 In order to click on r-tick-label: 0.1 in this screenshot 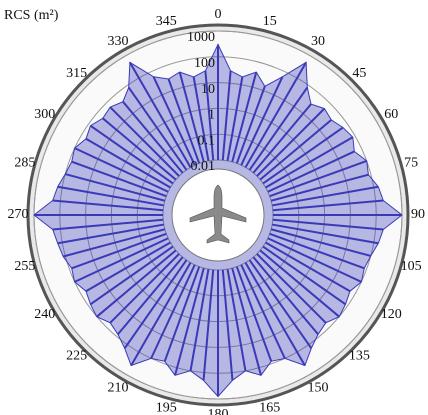, I will do `click(207, 140)`.